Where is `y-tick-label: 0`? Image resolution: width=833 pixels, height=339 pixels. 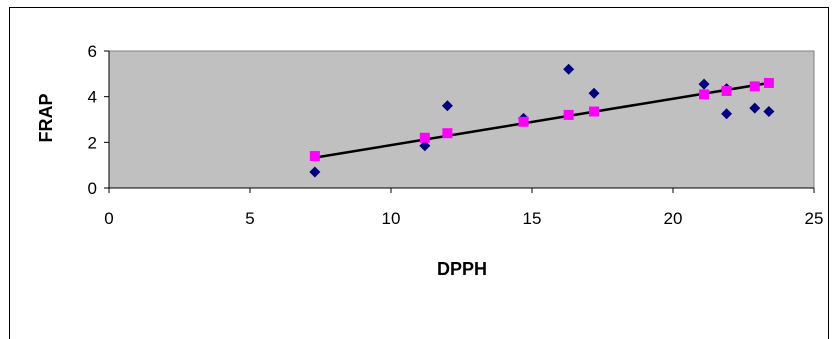
y-tick-label: 0 is located at coordinates (92, 188).